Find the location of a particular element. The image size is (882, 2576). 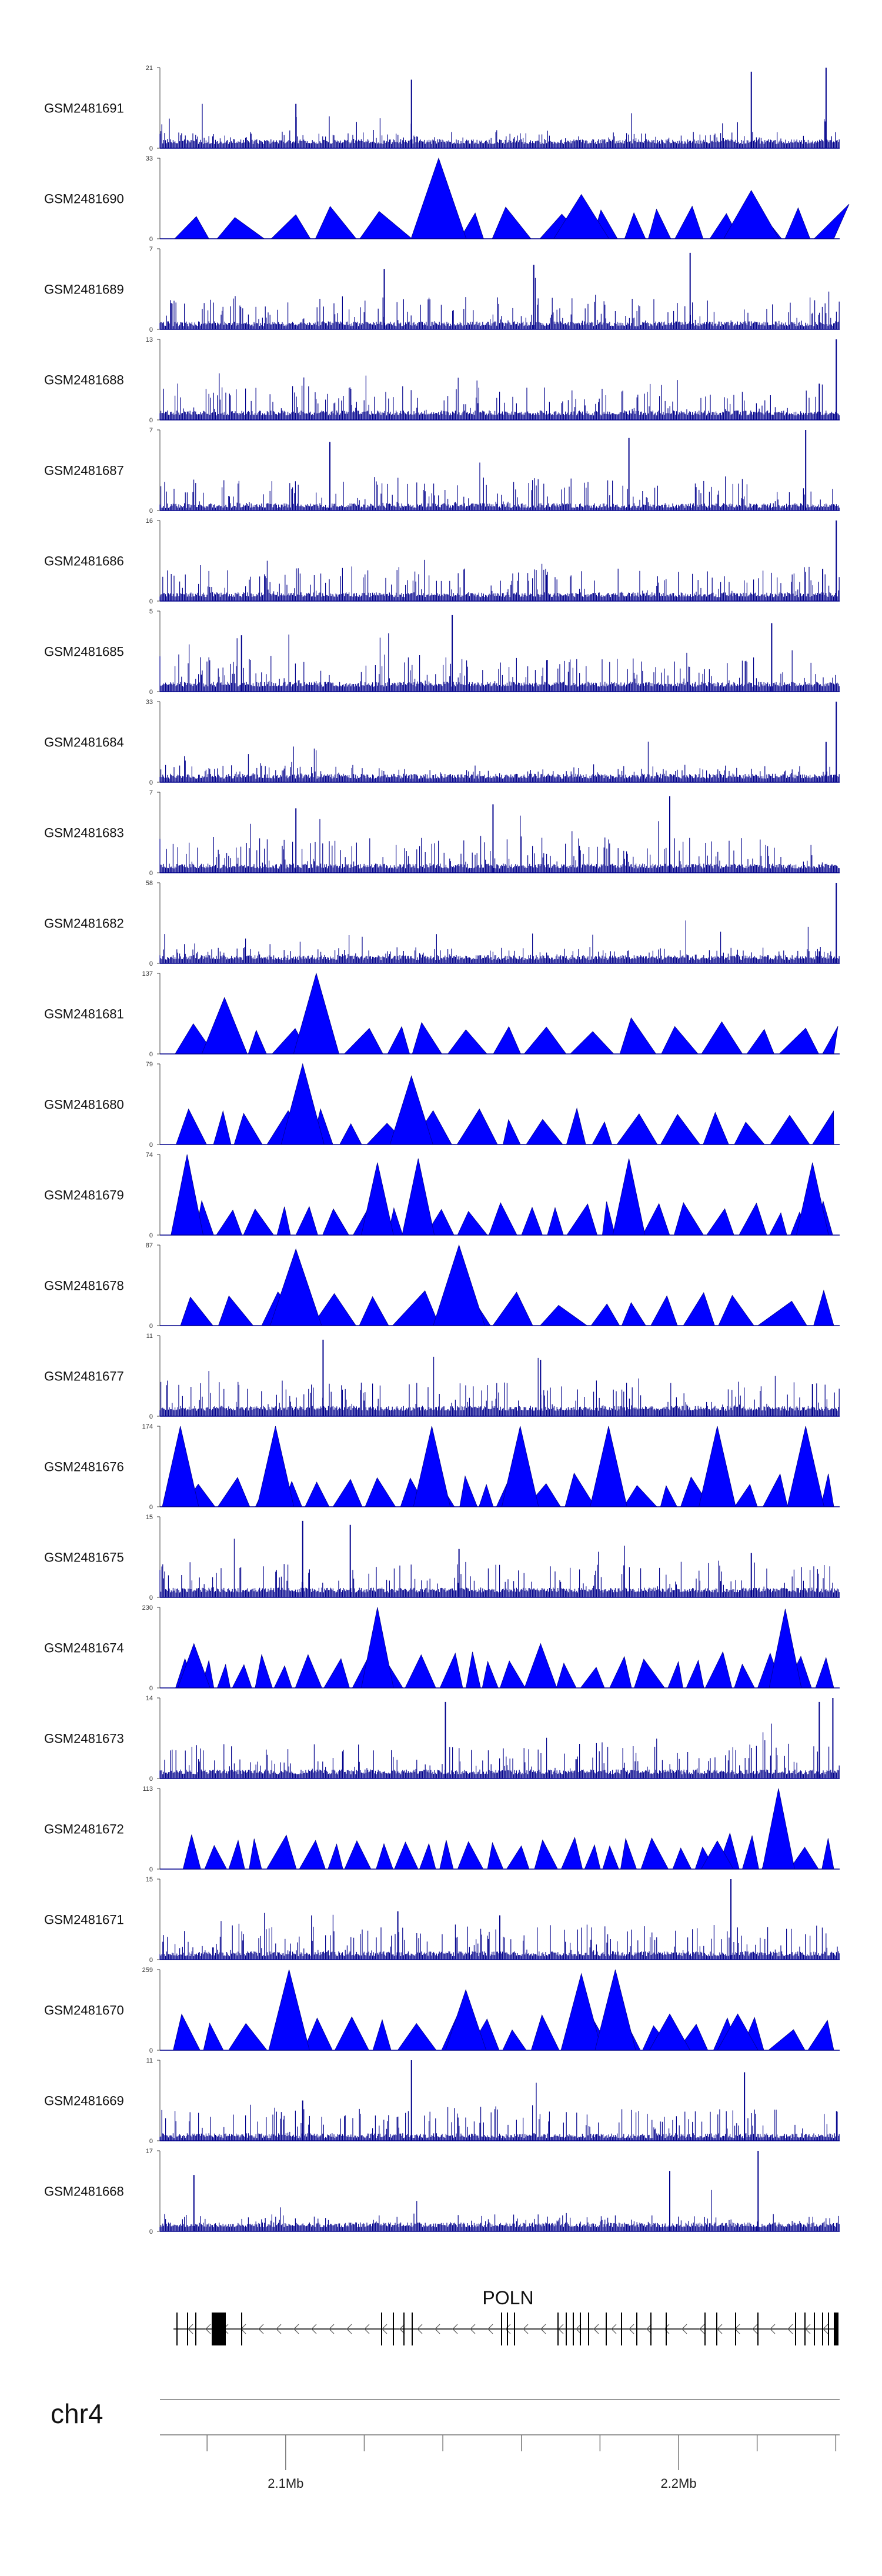

track-GSM2481670: GSM2481670 259 0 is located at coordinates (442, 2010).